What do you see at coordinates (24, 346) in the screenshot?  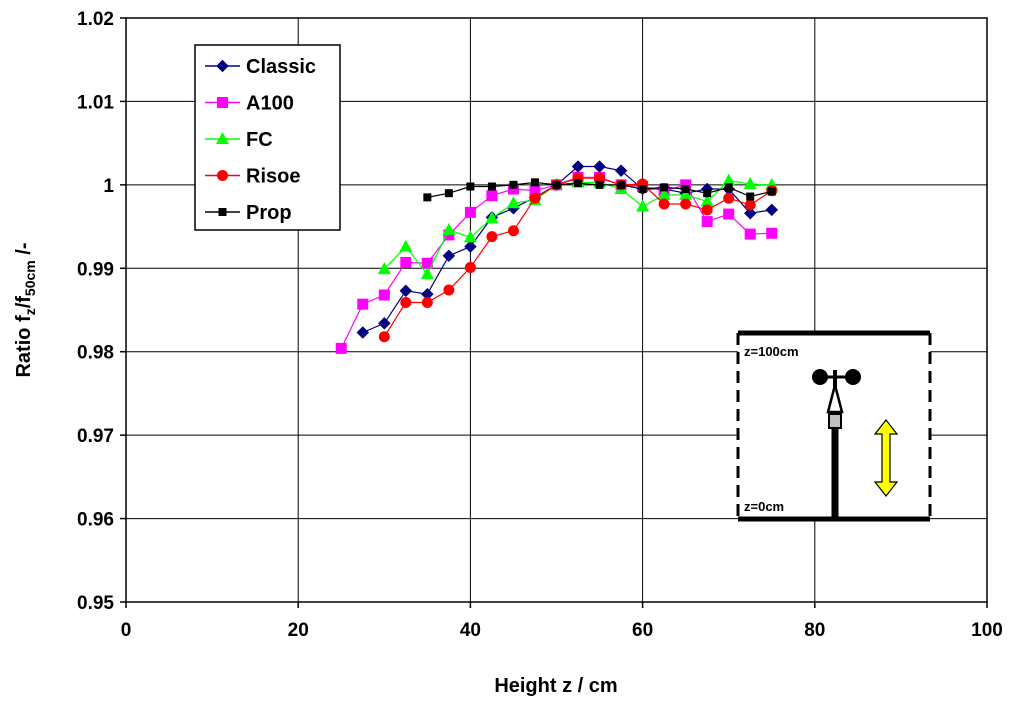 I see `y-axis-title-main: Ratio f` at bounding box center [24, 346].